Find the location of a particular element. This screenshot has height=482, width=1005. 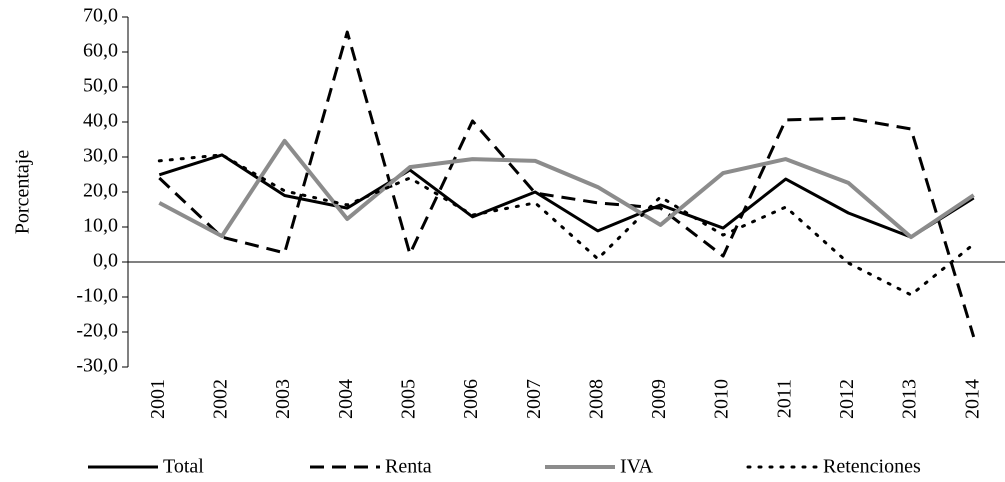

x-tick-label: 2011 is located at coordinates (784, 398).